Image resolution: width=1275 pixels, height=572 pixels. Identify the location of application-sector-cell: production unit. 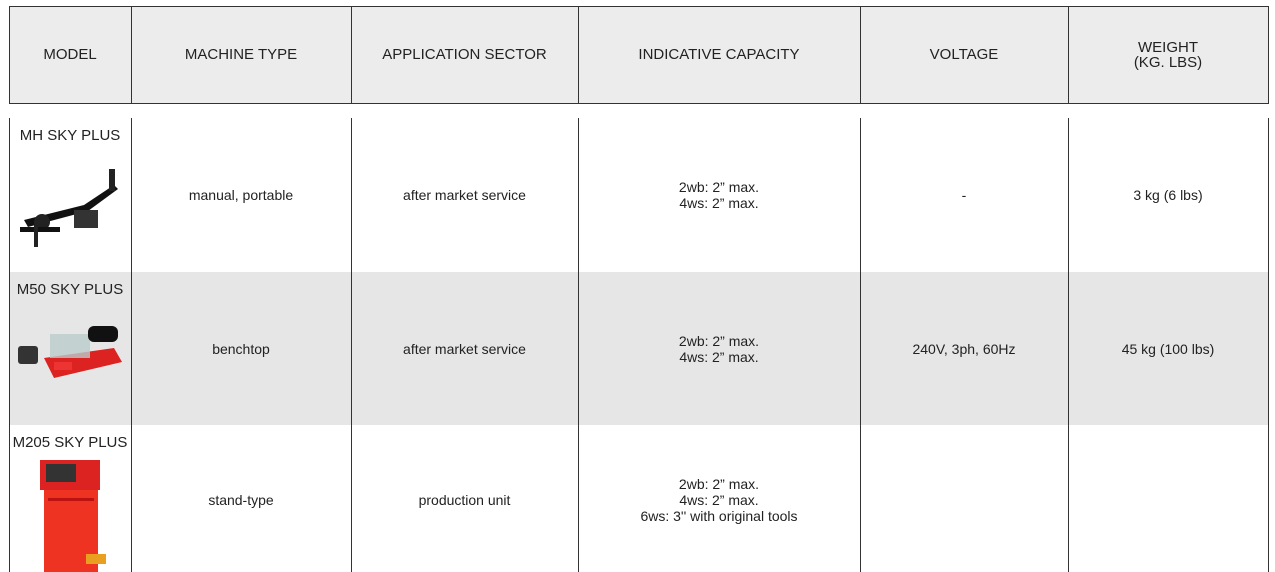
(464, 500).